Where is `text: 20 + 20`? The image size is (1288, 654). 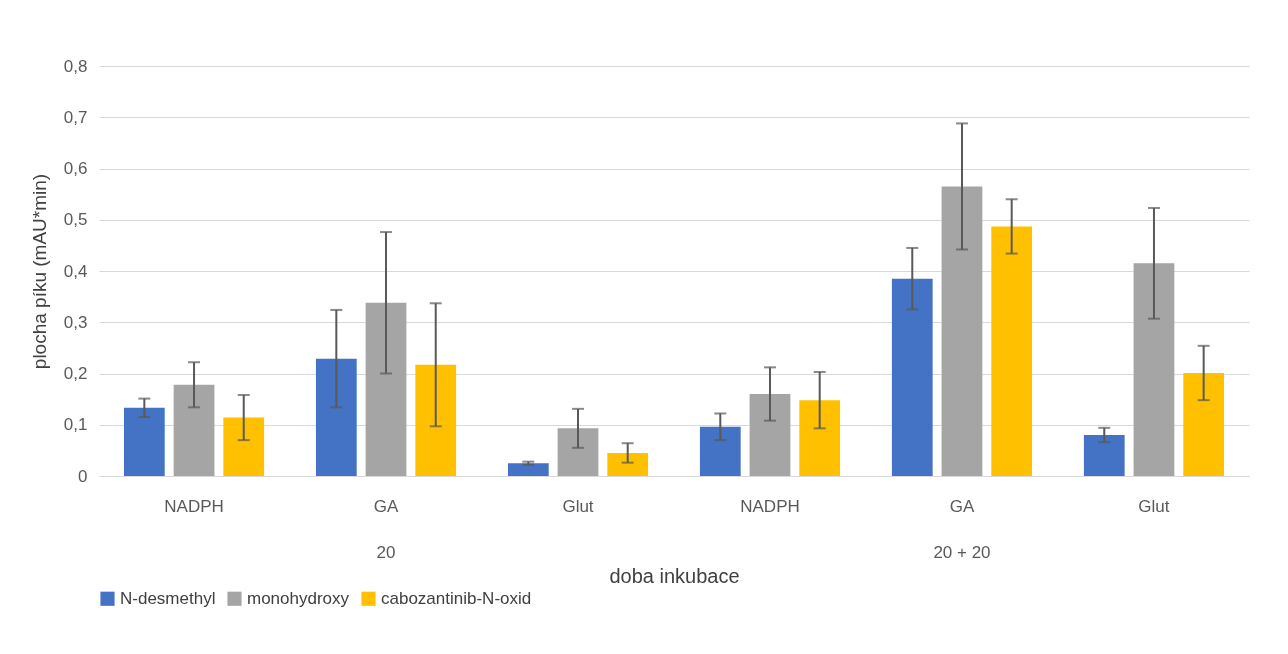
text: 20 + 20 is located at coordinates (962, 552).